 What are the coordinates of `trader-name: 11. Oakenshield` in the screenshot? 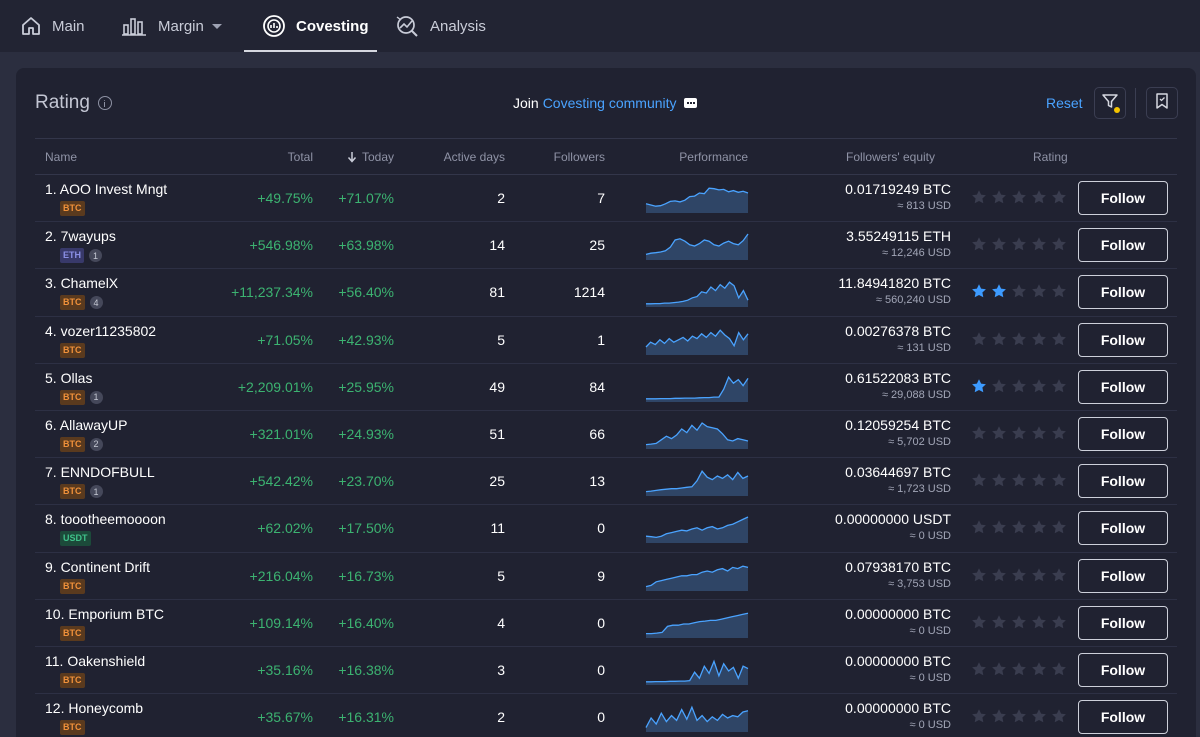 It's located at (95, 660).